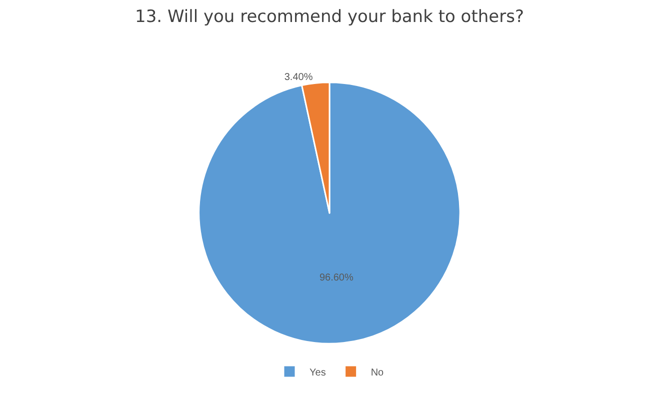 The width and height of the screenshot is (659, 403). I want to click on legend-label: No, so click(377, 372).